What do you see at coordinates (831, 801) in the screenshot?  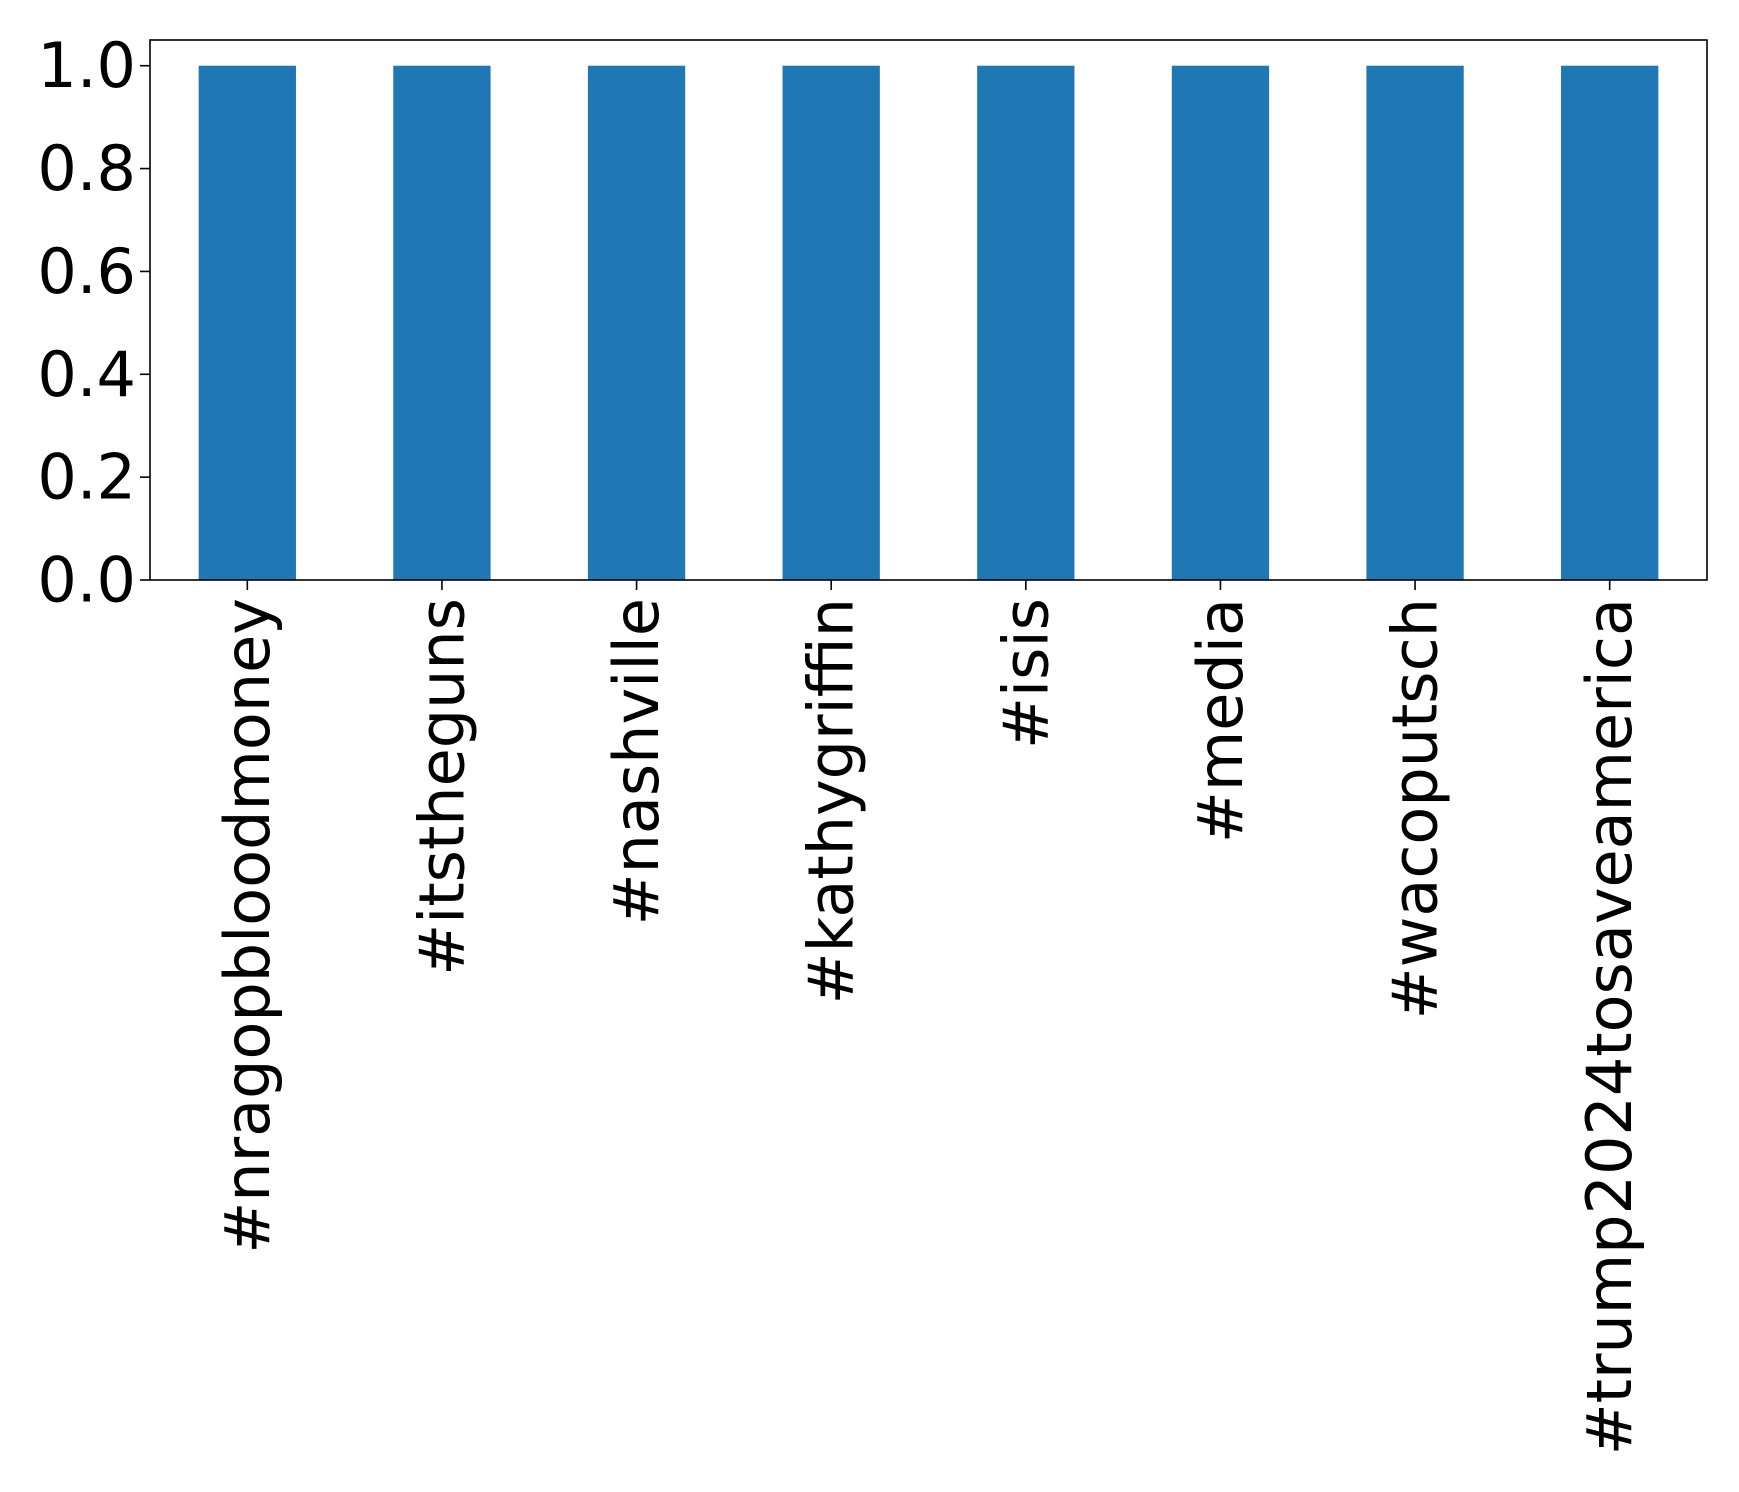 I see `x-tick-label: #kathygriffin` at bounding box center [831, 801].